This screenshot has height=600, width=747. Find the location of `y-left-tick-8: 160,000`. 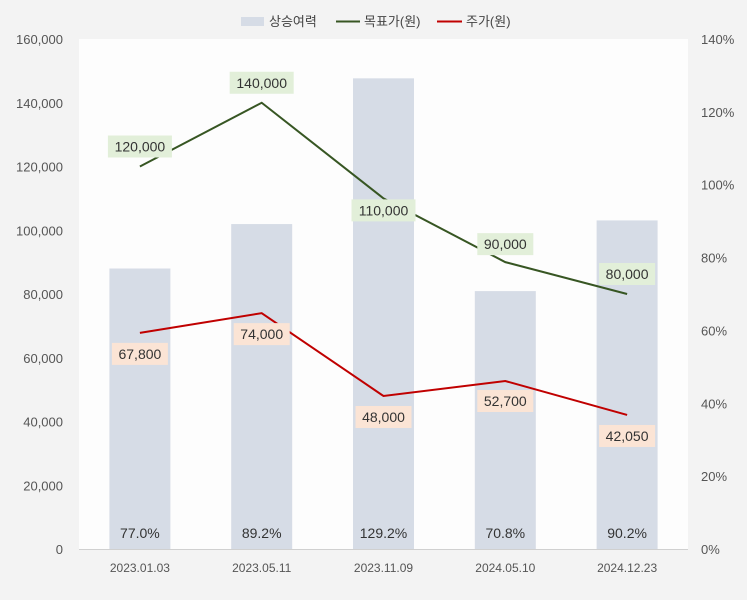

y-left-tick-8: 160,000 is located at coordinates (39, 39).